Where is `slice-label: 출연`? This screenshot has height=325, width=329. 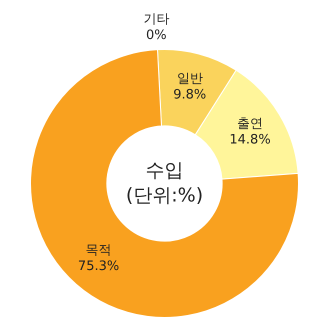 slice-label: 출연 is located at coordinates (250, 124).